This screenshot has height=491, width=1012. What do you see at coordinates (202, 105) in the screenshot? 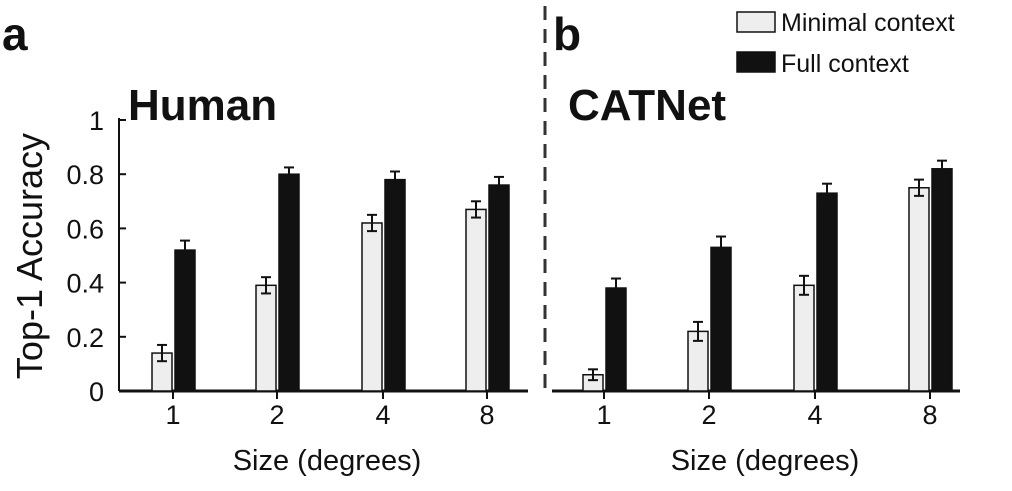
I see `panel-a-title: Human` at bounding box center [202, 105].